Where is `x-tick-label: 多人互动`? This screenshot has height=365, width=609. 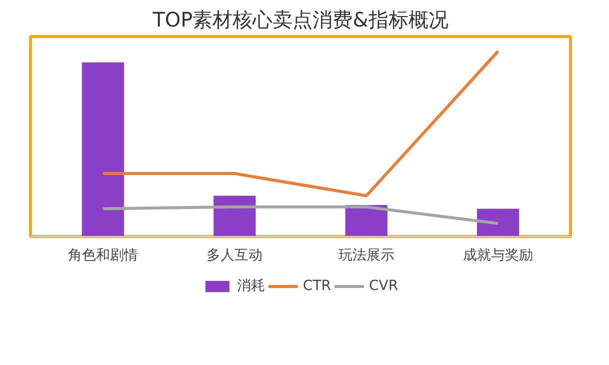
x-tick-label: 多人互动 is located at coordinates (234, 256).